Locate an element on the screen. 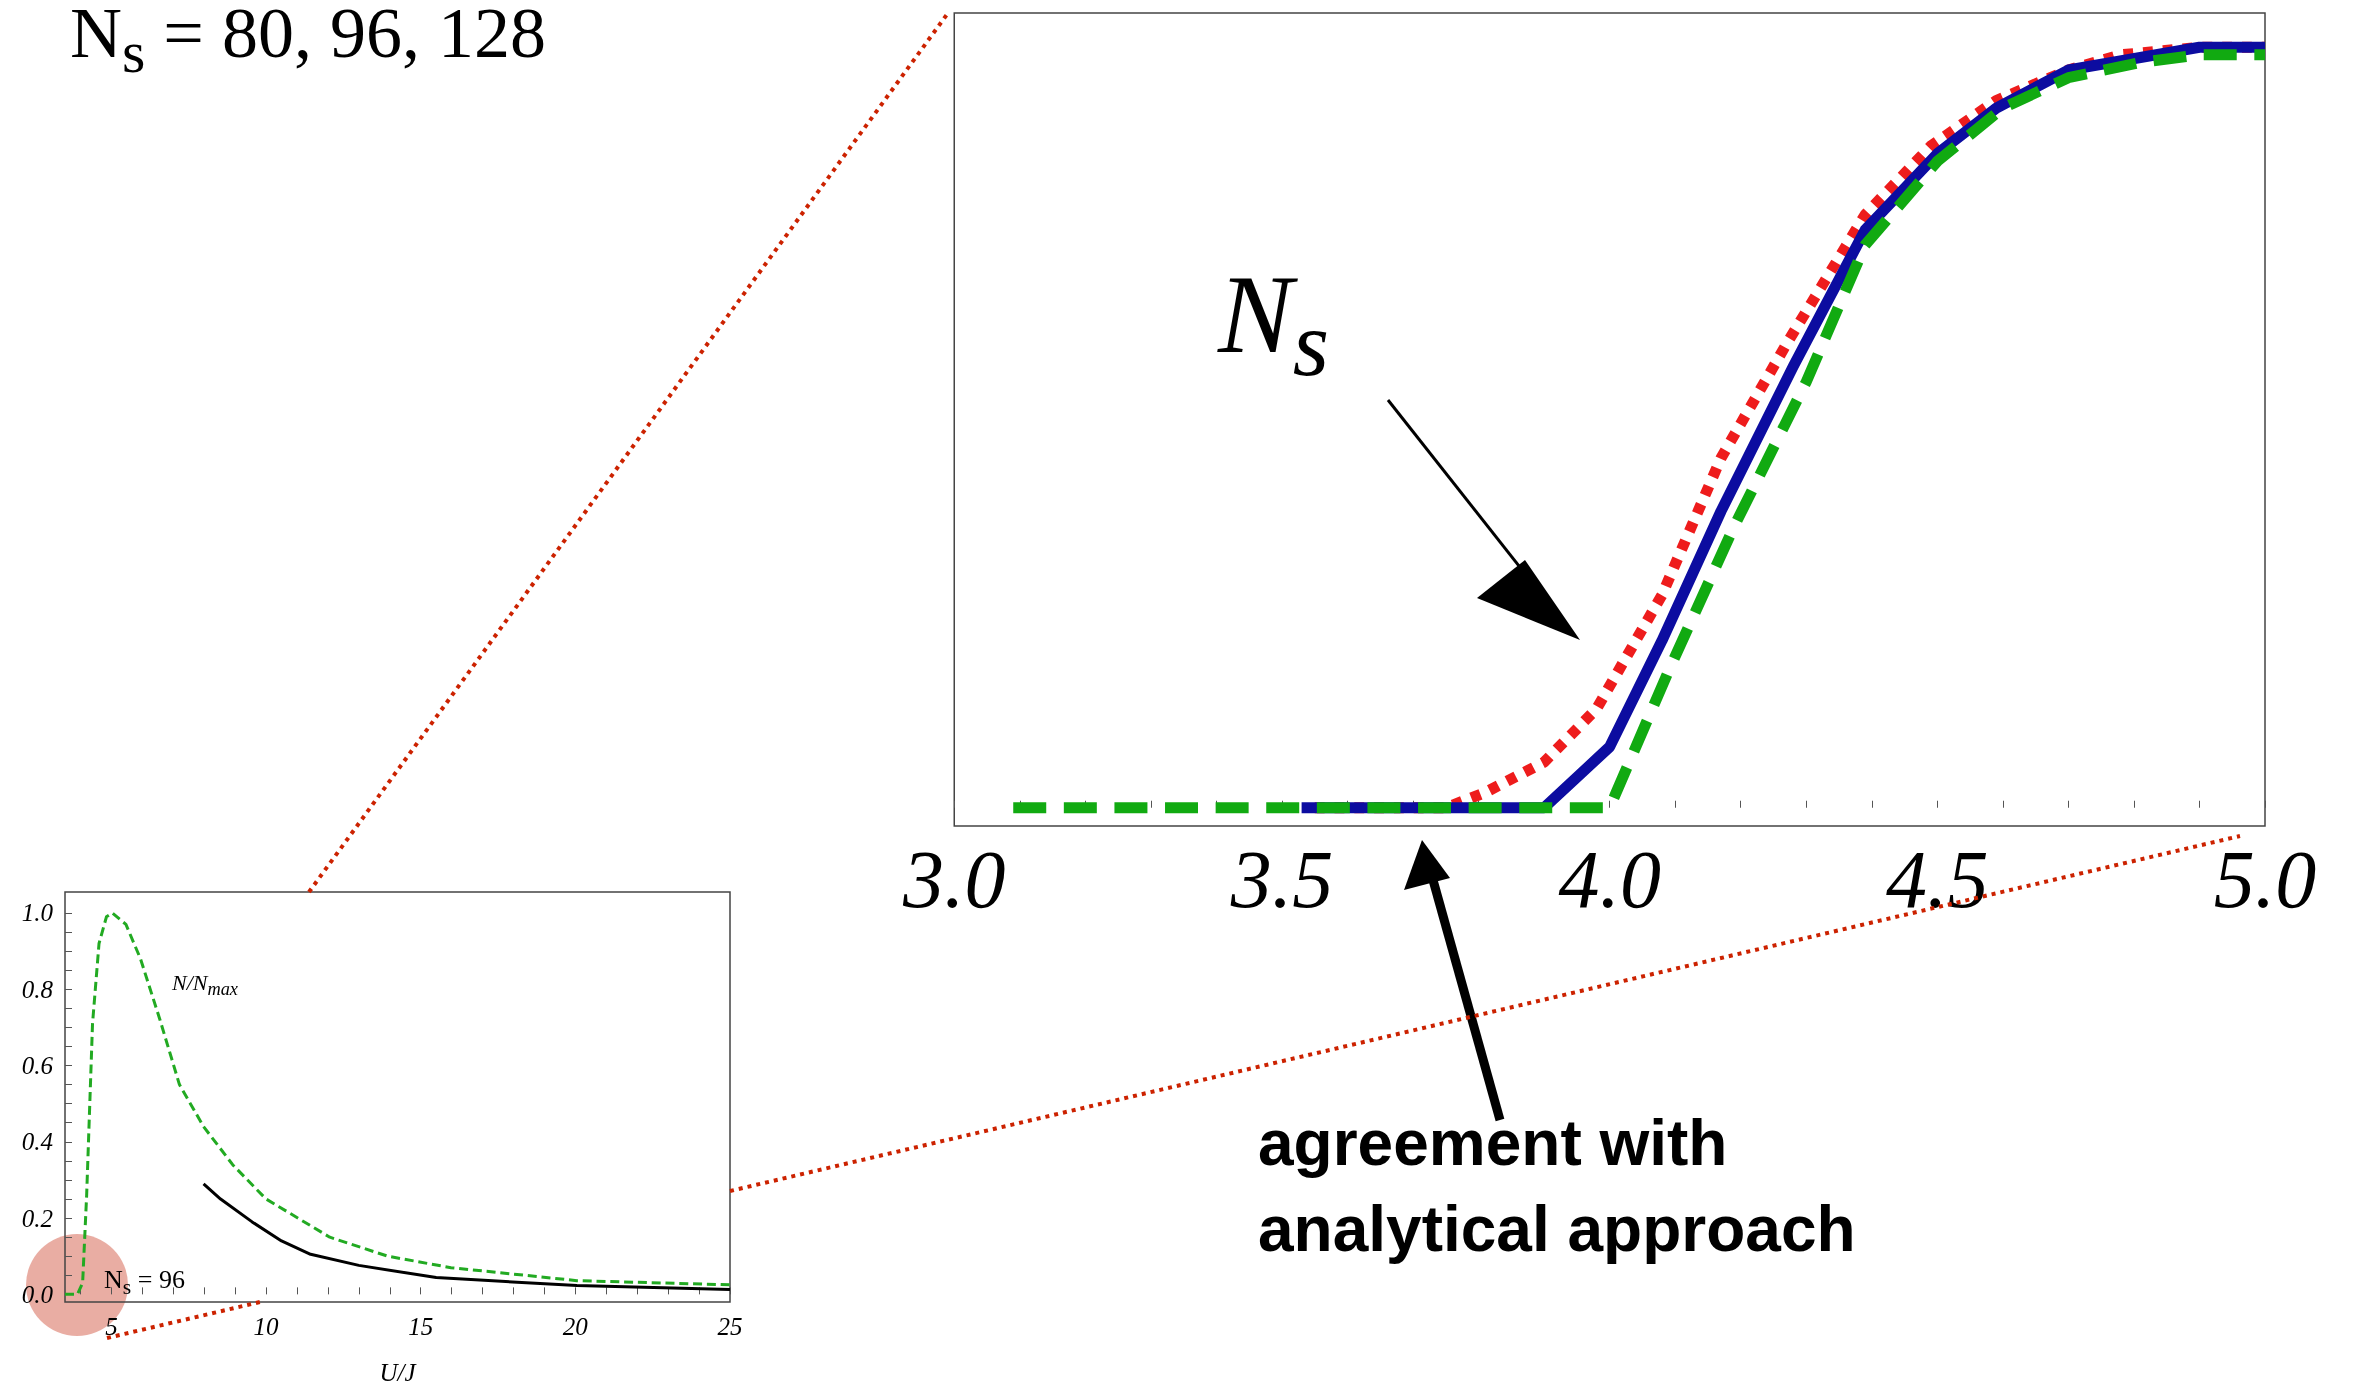 The height and width of the screenshot is (1387, 2366). text: agreement with analytical approach is located at coordinates (1557, 1187).